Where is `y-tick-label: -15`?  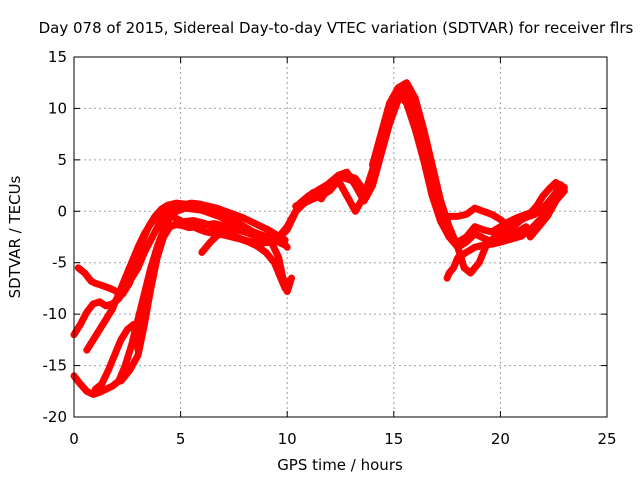
y-tick-label: -15 is located at coordinates (55, 366).